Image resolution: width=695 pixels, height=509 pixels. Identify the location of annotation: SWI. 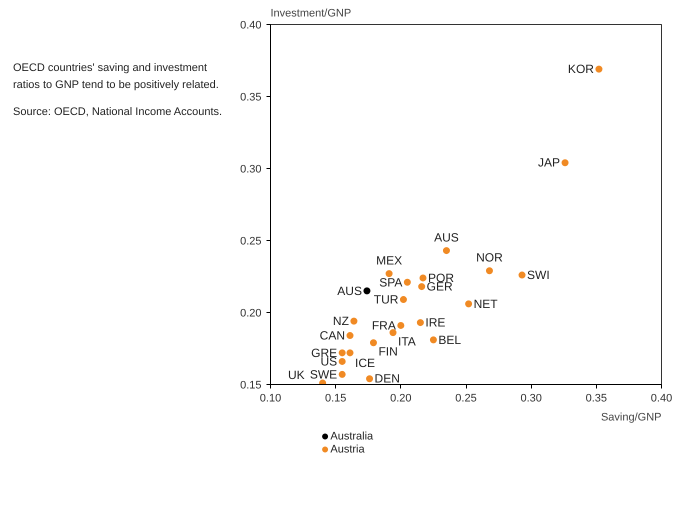
(538, 275).